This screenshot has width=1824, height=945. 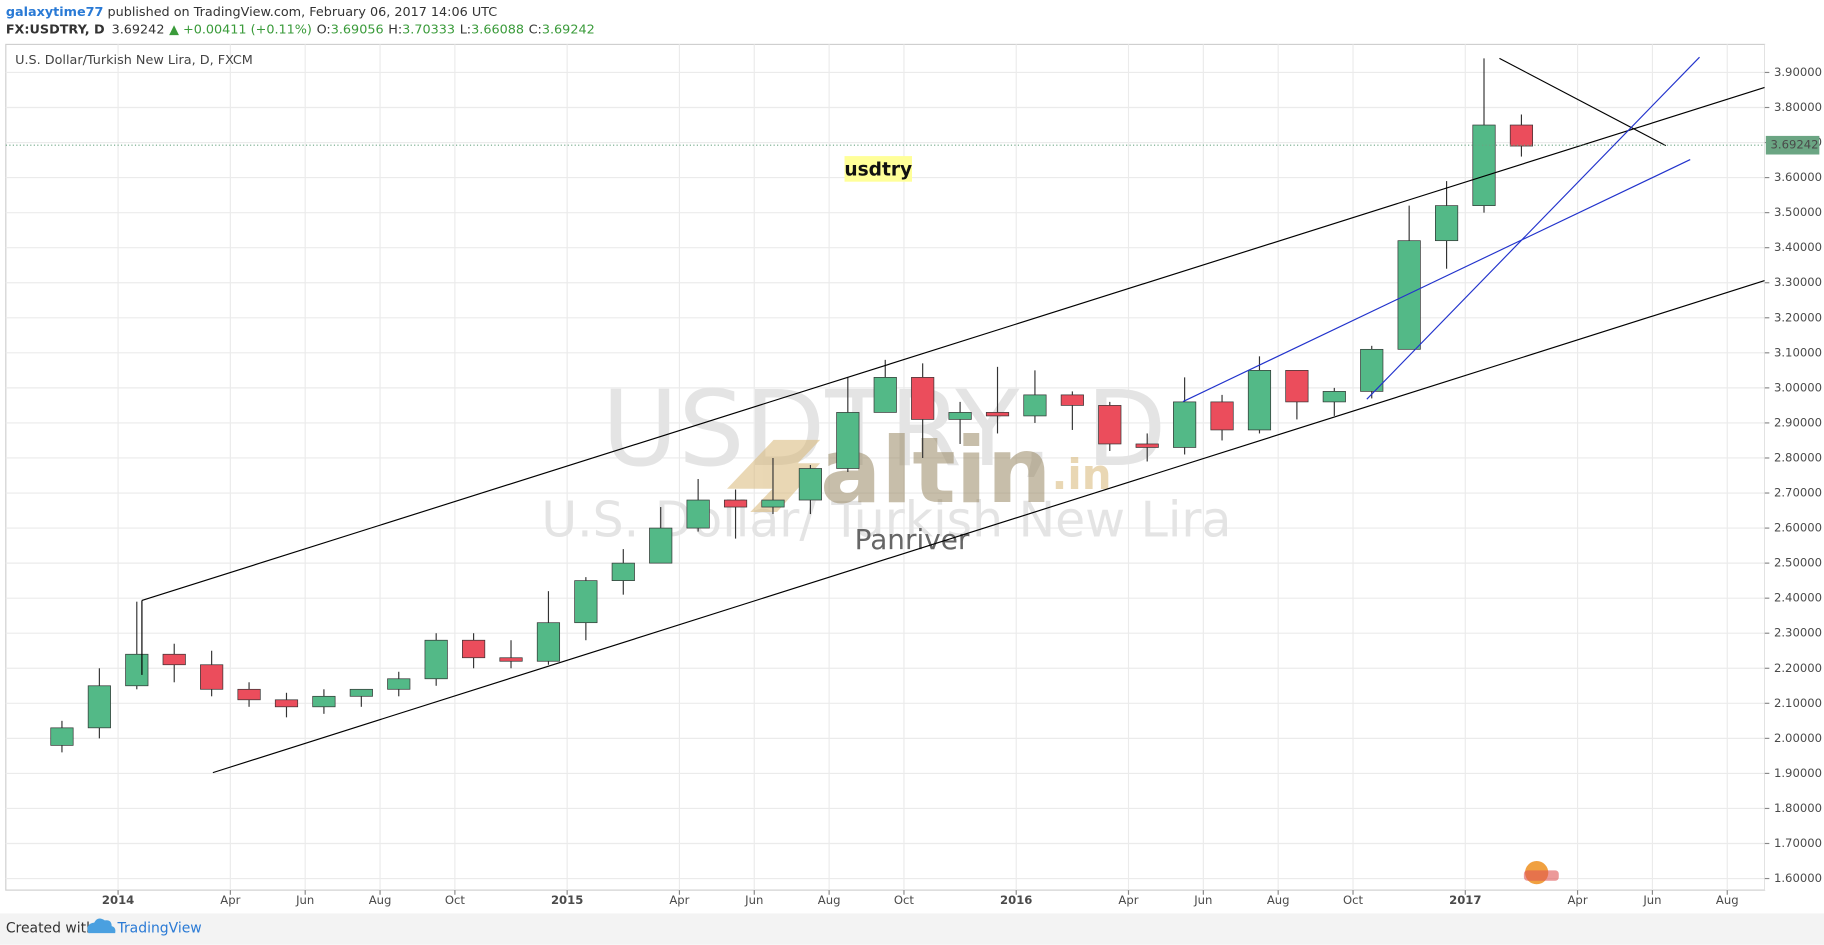 I want to click on ohlc-value: 3.66088, so click(x=497, y=29).